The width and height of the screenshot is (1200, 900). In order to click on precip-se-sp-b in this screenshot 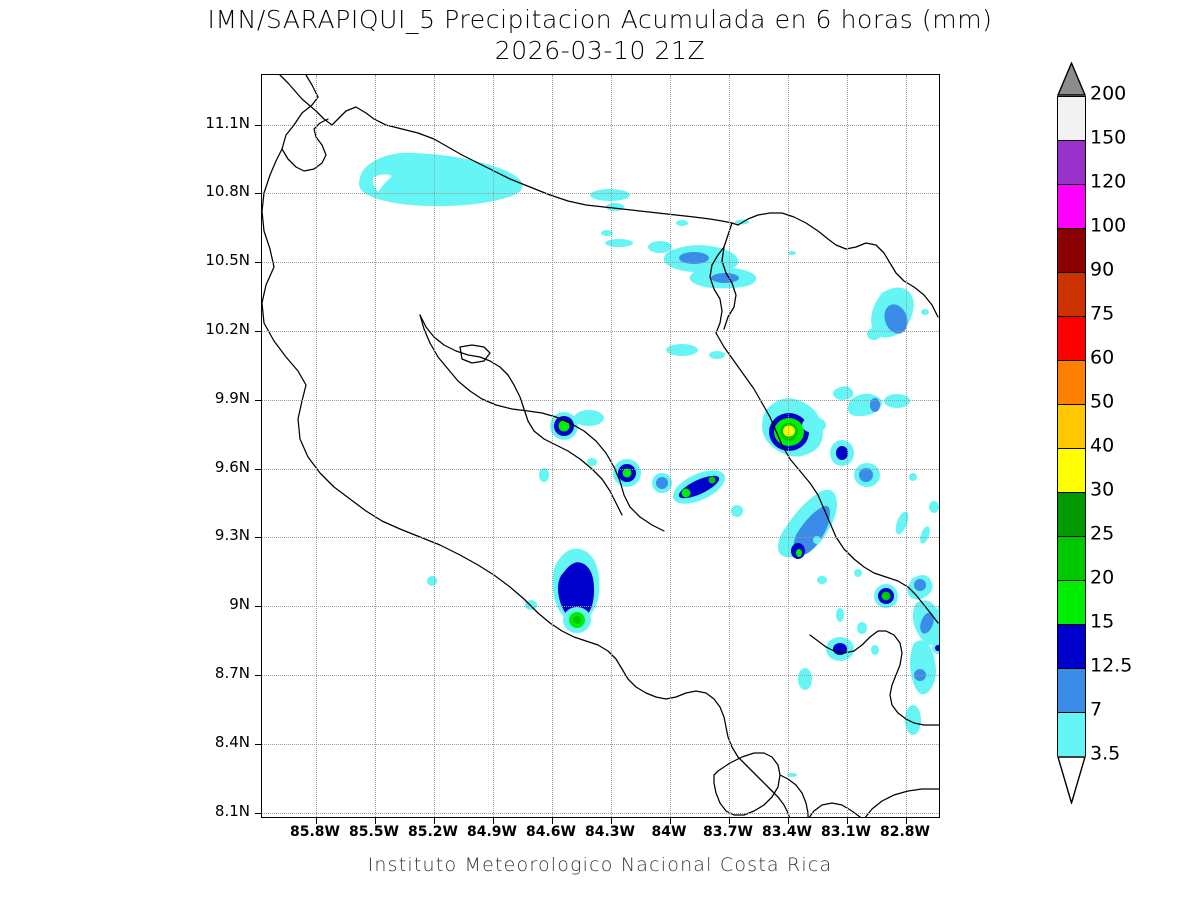, I will do `click(858, 573)`.